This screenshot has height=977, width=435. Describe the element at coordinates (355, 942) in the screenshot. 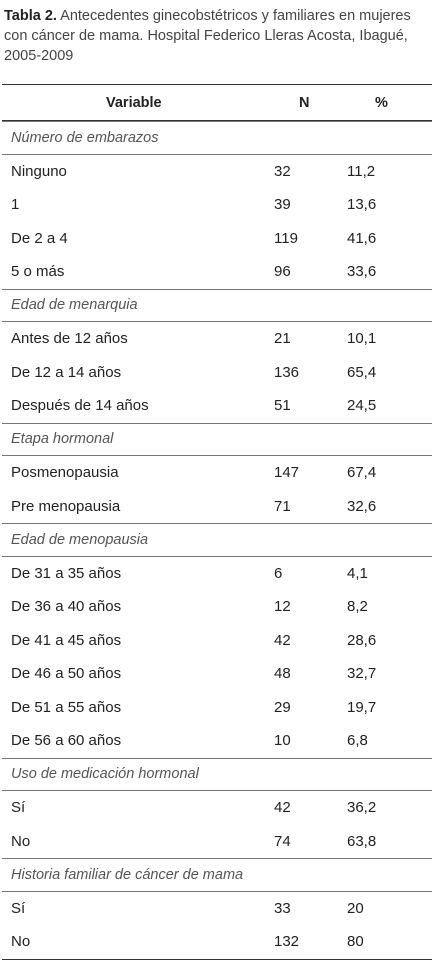

I see `cell-percent: 80` at that location.